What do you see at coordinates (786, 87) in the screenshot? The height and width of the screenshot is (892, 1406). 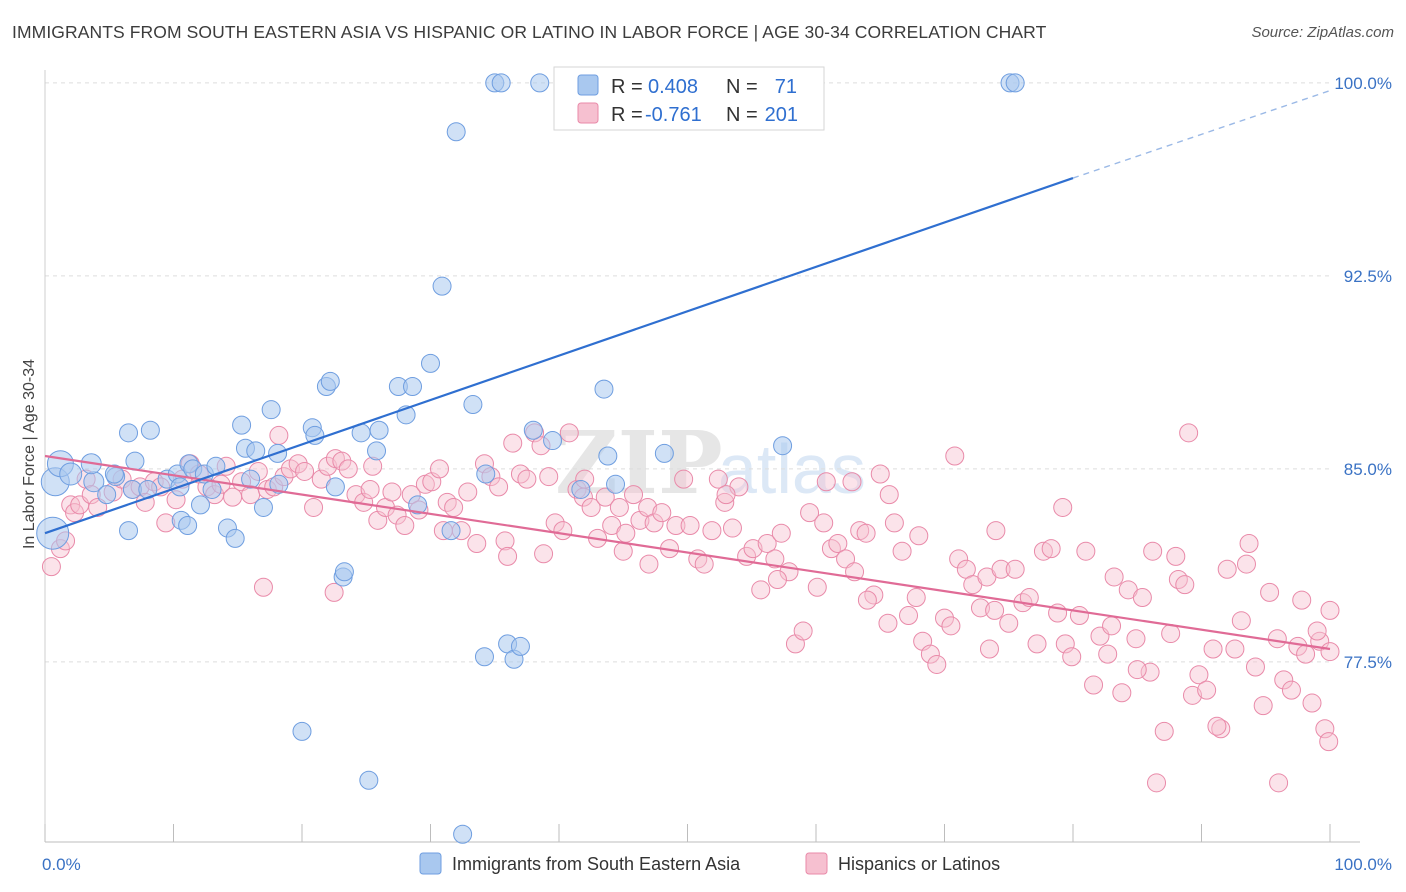 I see `legend-n-value-1: 71` at bounding box center [786, 87].